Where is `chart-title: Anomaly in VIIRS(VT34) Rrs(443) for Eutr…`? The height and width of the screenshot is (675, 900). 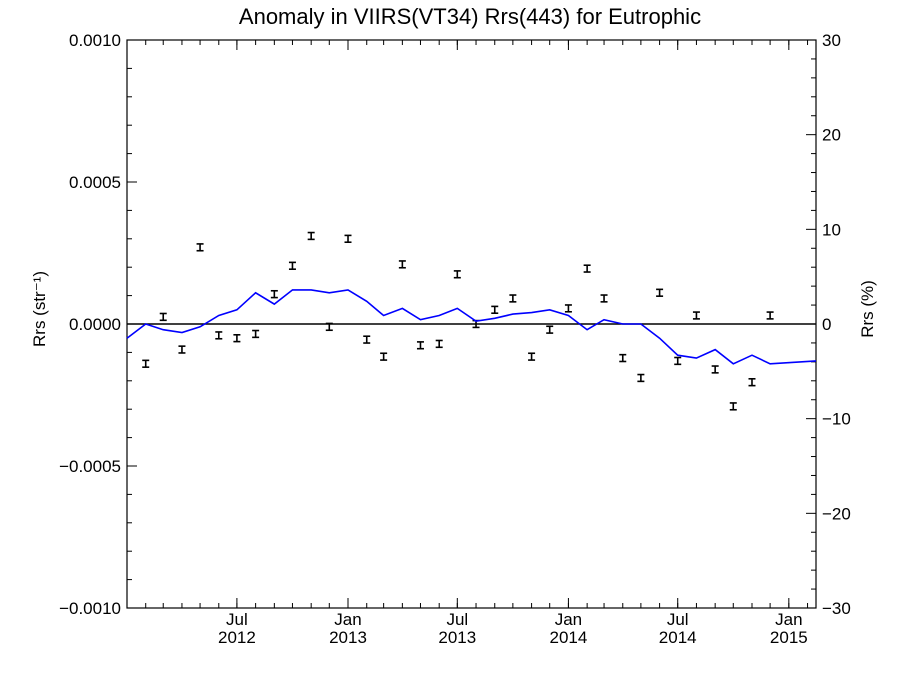 chart-title: Anomaly in VIIRS(VT34) Rrs(443) for Eutr… is located at coordinates (470, 16).